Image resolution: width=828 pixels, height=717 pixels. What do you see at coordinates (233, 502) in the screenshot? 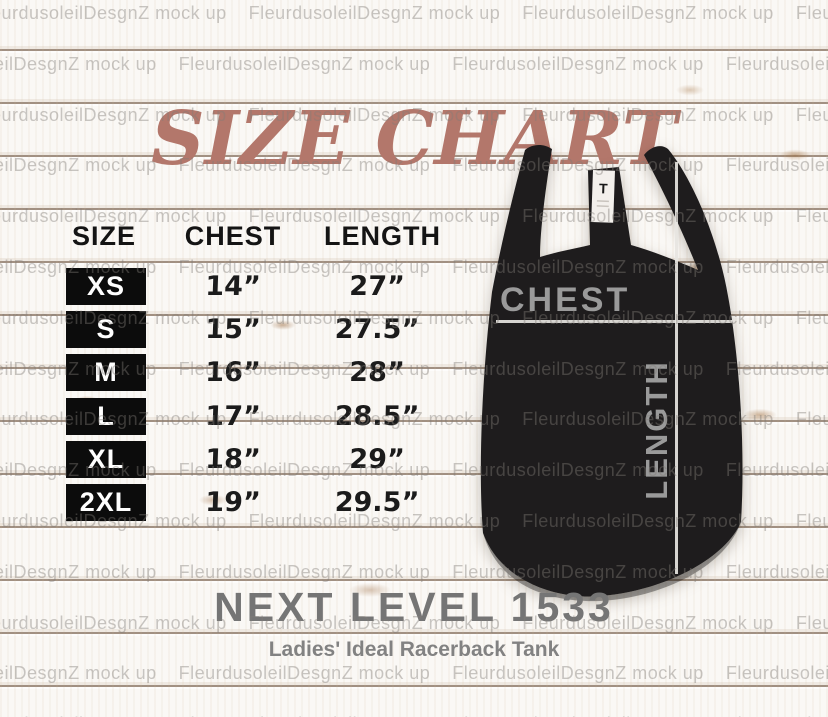
I see `chest-value: 19”` at bounding box center [233, 502].